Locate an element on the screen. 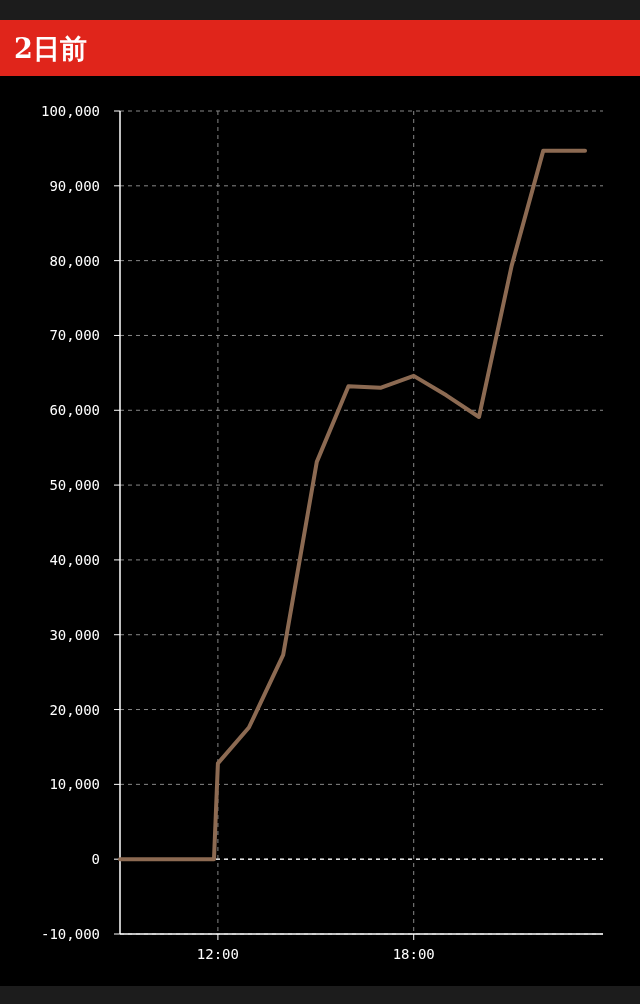 This screenshot has width=640, height=1004. y-tick-label: 60,000 is located at coordinates (74, 410).